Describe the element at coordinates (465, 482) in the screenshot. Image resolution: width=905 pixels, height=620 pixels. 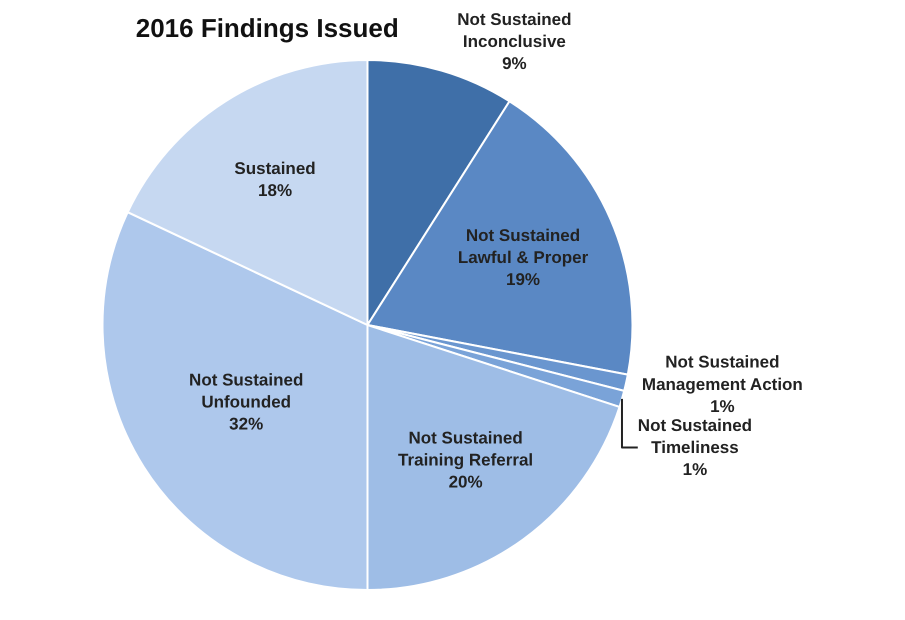
I see `data-label: 20%` at that location.